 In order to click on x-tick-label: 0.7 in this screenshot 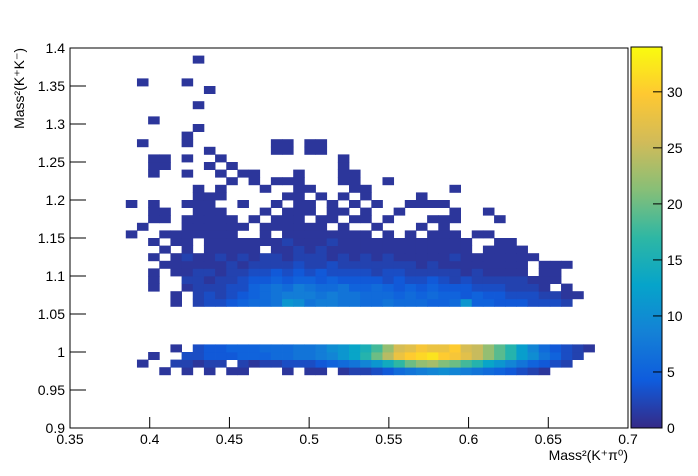, I will do `click(628, 439)`.